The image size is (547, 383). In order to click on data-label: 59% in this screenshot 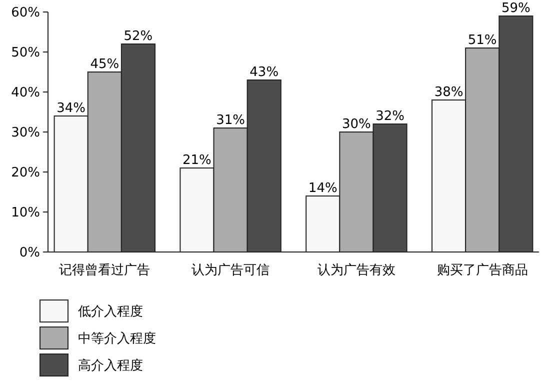, I will do `click(515, 8)`.